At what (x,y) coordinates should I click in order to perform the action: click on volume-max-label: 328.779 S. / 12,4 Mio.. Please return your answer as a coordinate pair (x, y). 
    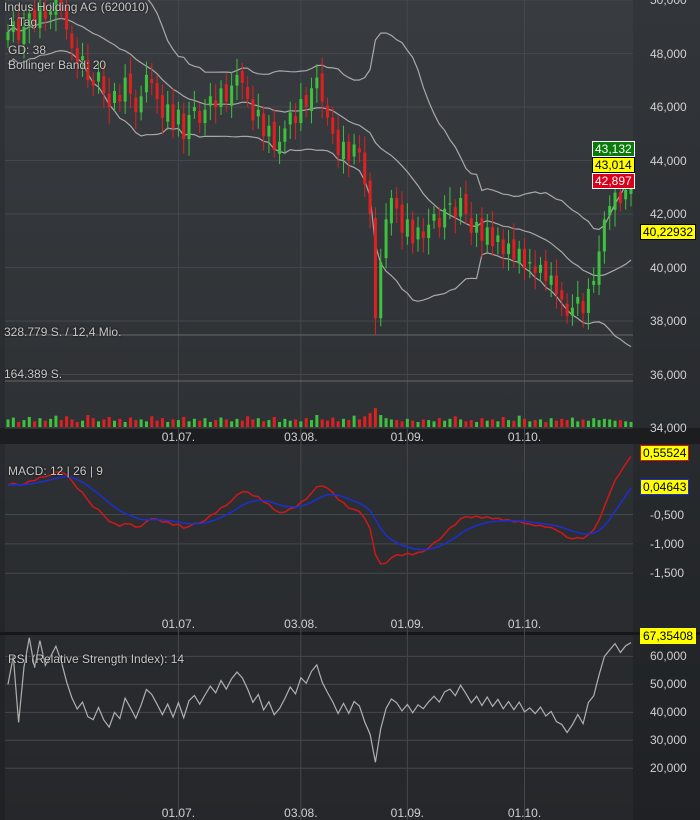
    Looking at the image, I should click on (63, 332).